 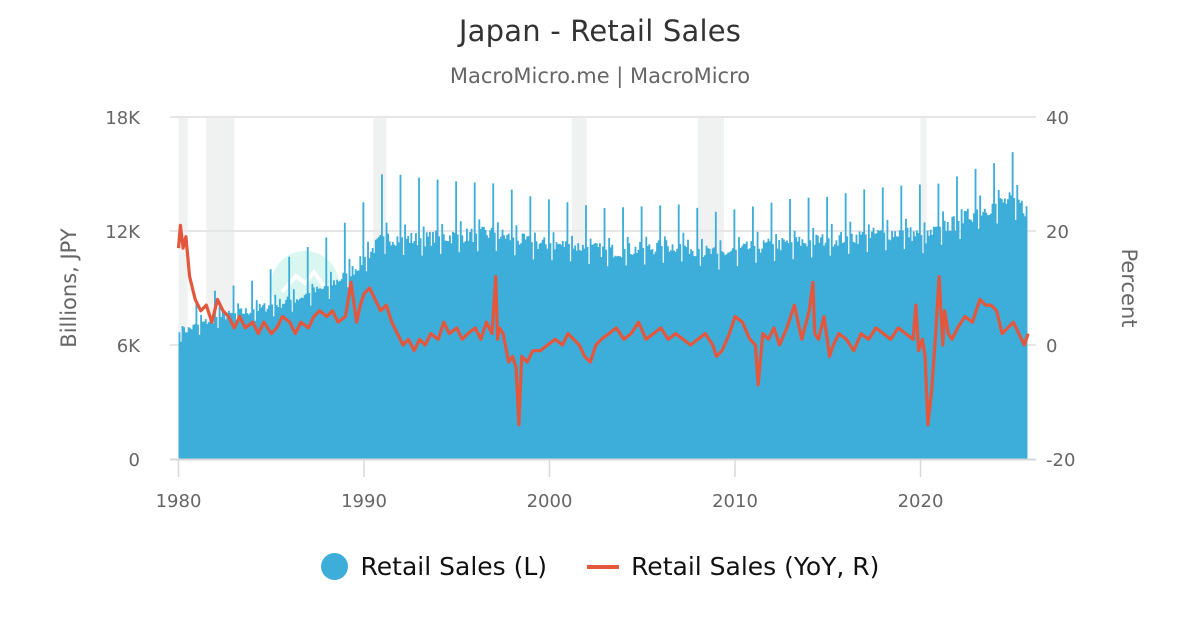 What do you see at coordinates (1129, 287) in the screenshot?
I see `right-axis-title: Percent` at bounding box center [1129, 287].